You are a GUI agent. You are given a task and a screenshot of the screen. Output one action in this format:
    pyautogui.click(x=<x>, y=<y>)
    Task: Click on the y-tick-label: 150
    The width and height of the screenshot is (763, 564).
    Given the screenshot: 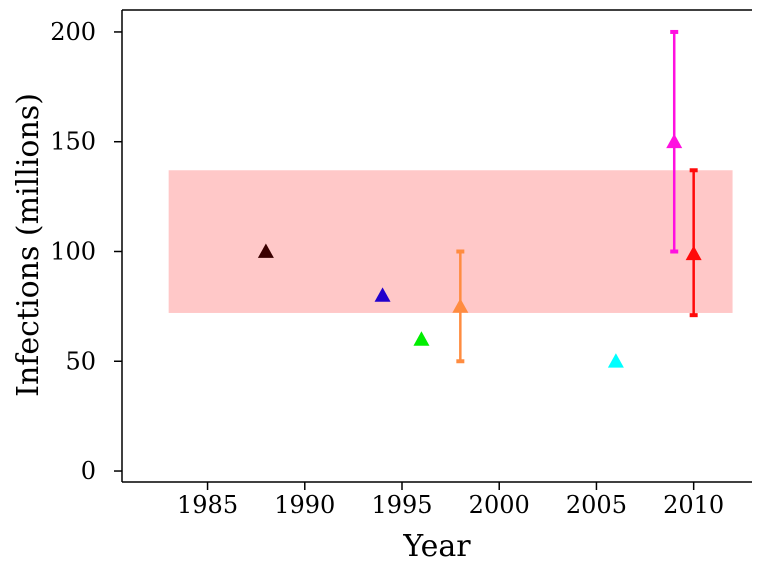 What is the action you would take?
    pyautogui.click(x=73, y=142)
    